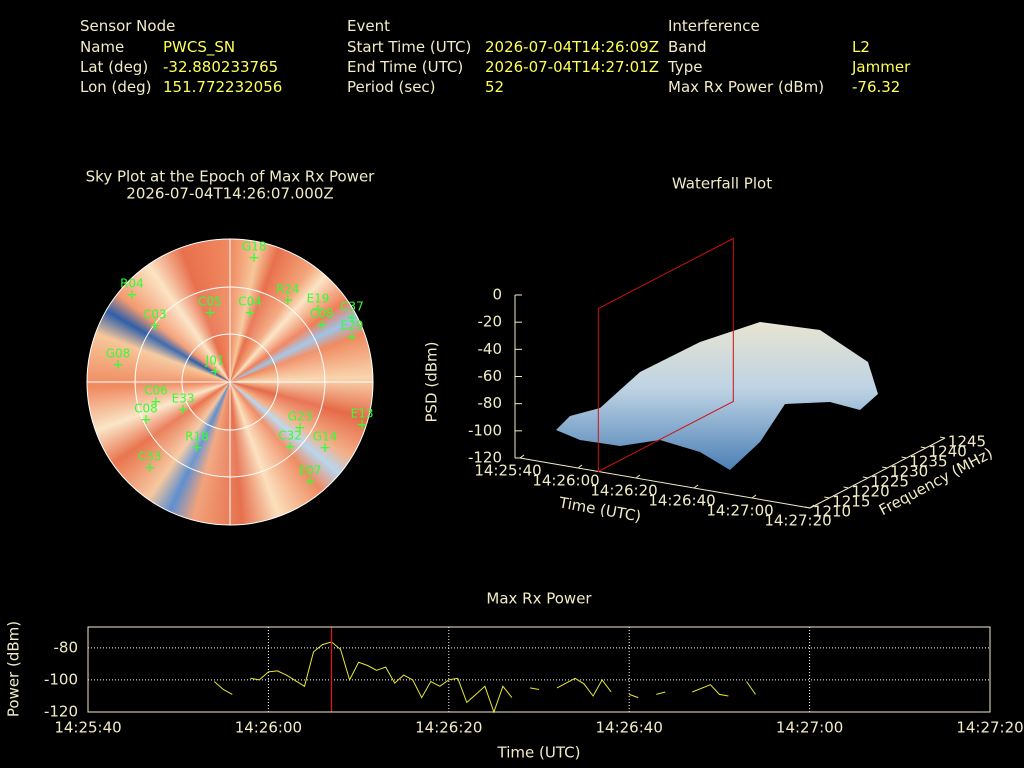 The height and width of the screenshot is (768, 1024). What do you see at coordinates (325, 437) in the screenshot?
I see `satellite-label: G14` at bounding box center [325, 437].